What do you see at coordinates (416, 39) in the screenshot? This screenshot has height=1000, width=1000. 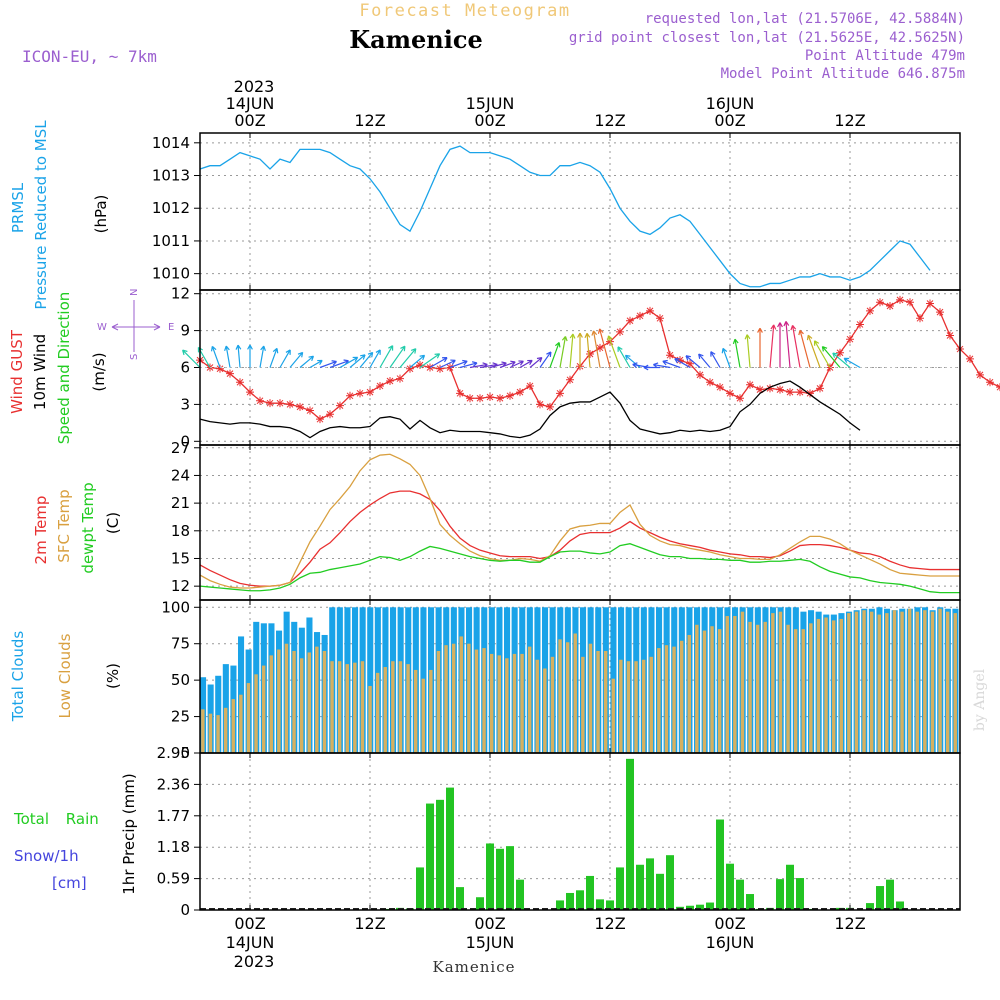 I see `place-title: Kamenice` at bounding box center [416, 39].